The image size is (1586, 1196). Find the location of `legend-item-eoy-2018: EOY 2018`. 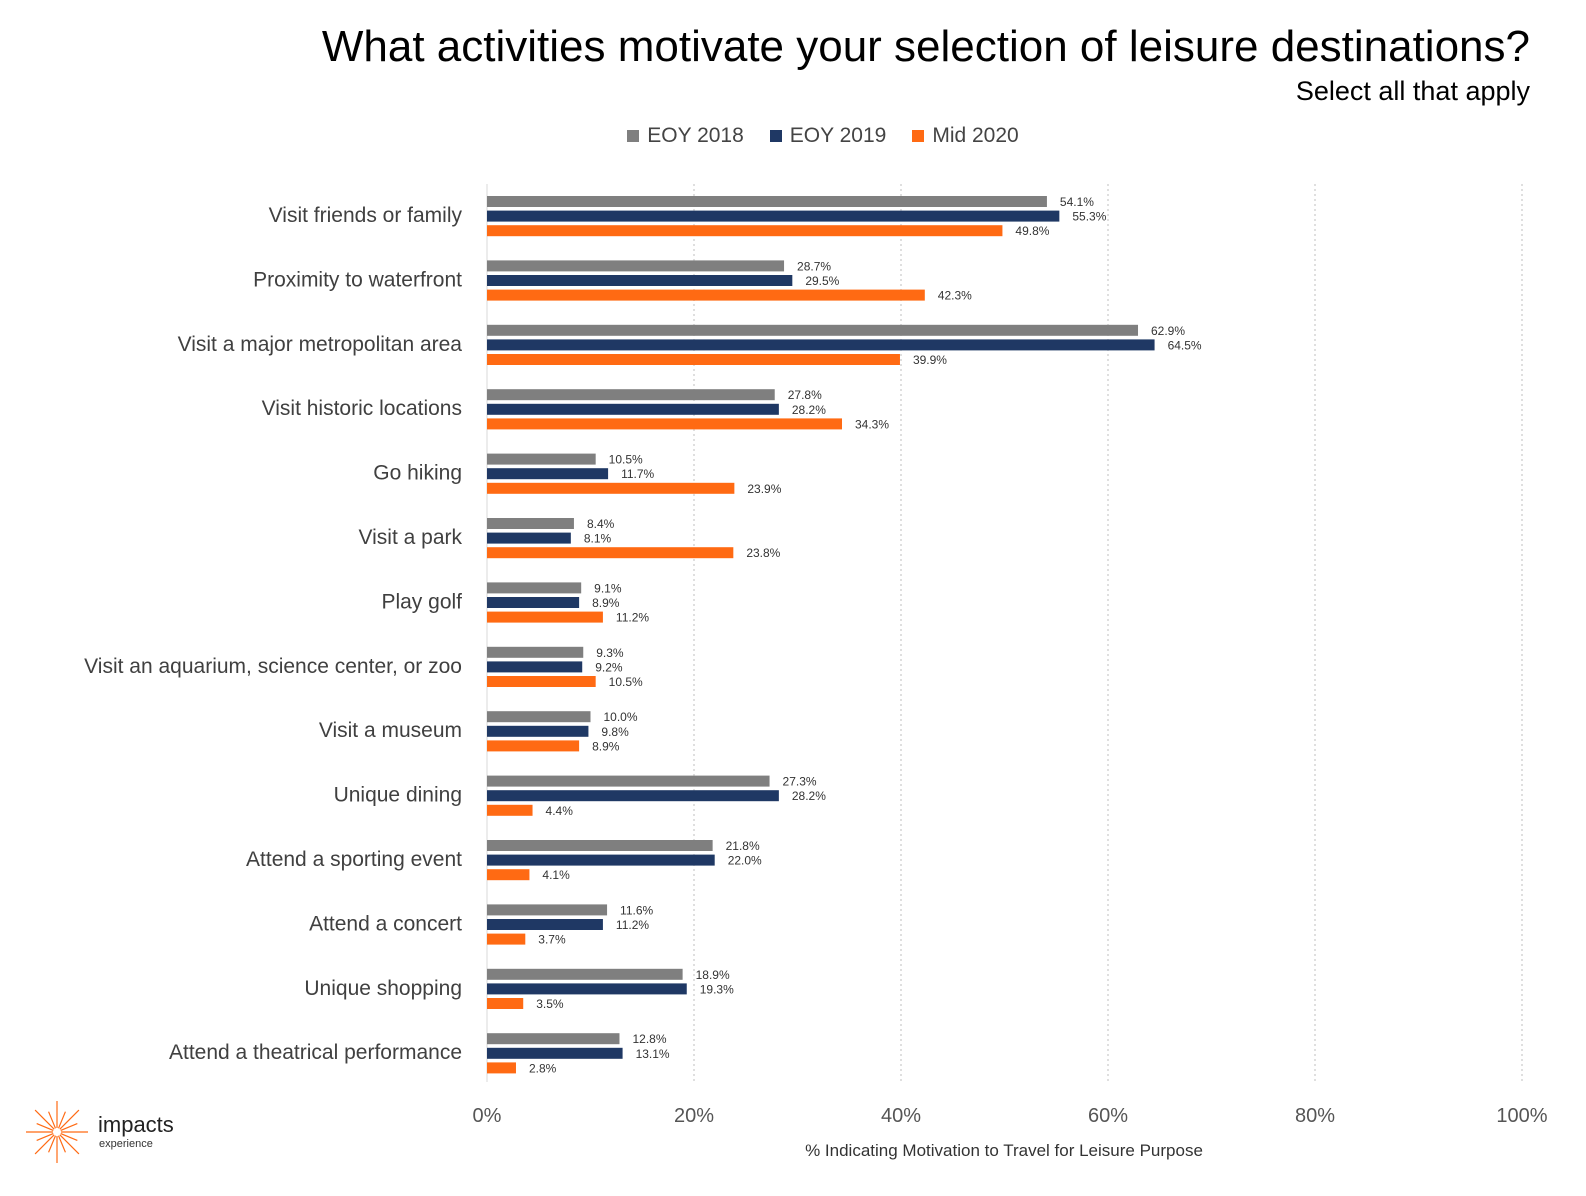

legend-item-eoy-2018: EOY 2018 is located at coordinates (685, 136).